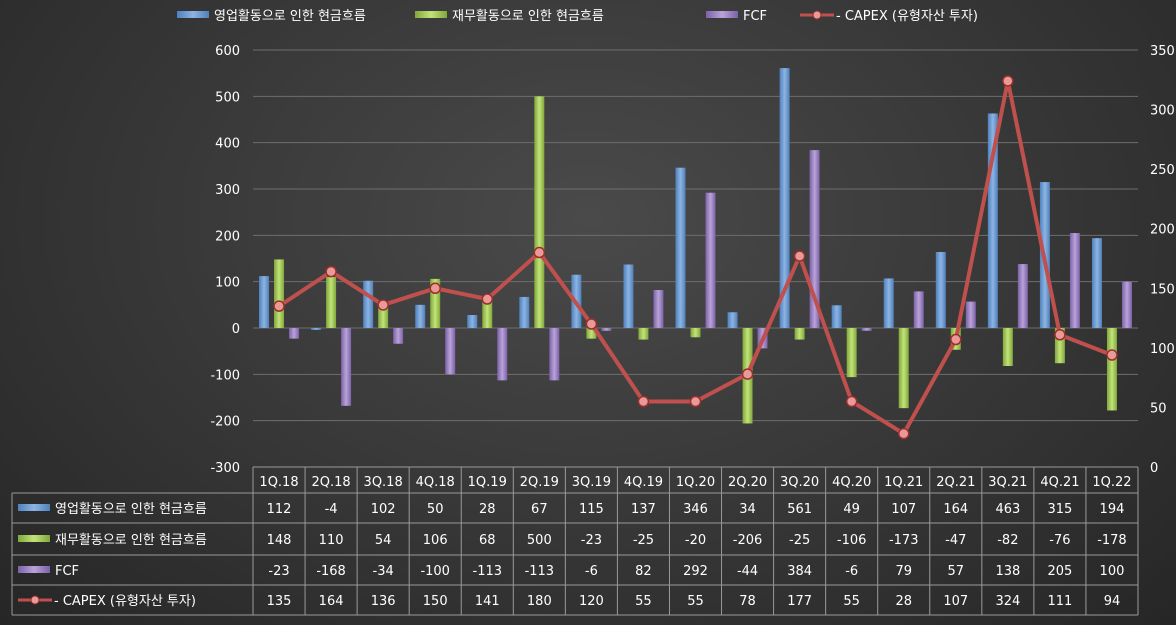 The height and width of the screenshot is (625, 1176). What do you see at coordinates (680, 247) in the screenshot?
I see `bar-0-1Q.20` at bounding box center [680, 247].